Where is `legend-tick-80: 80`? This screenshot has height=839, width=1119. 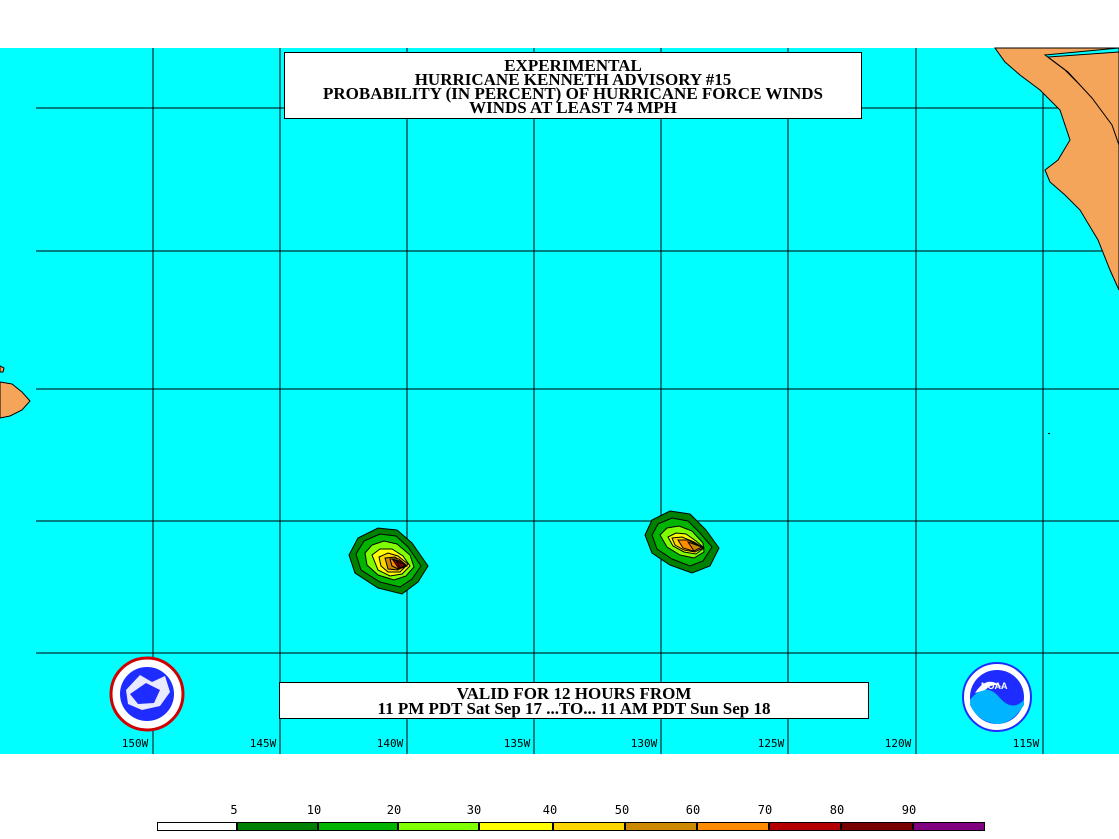
legend-tick-80: 80 is located at coordinates (837, 810).